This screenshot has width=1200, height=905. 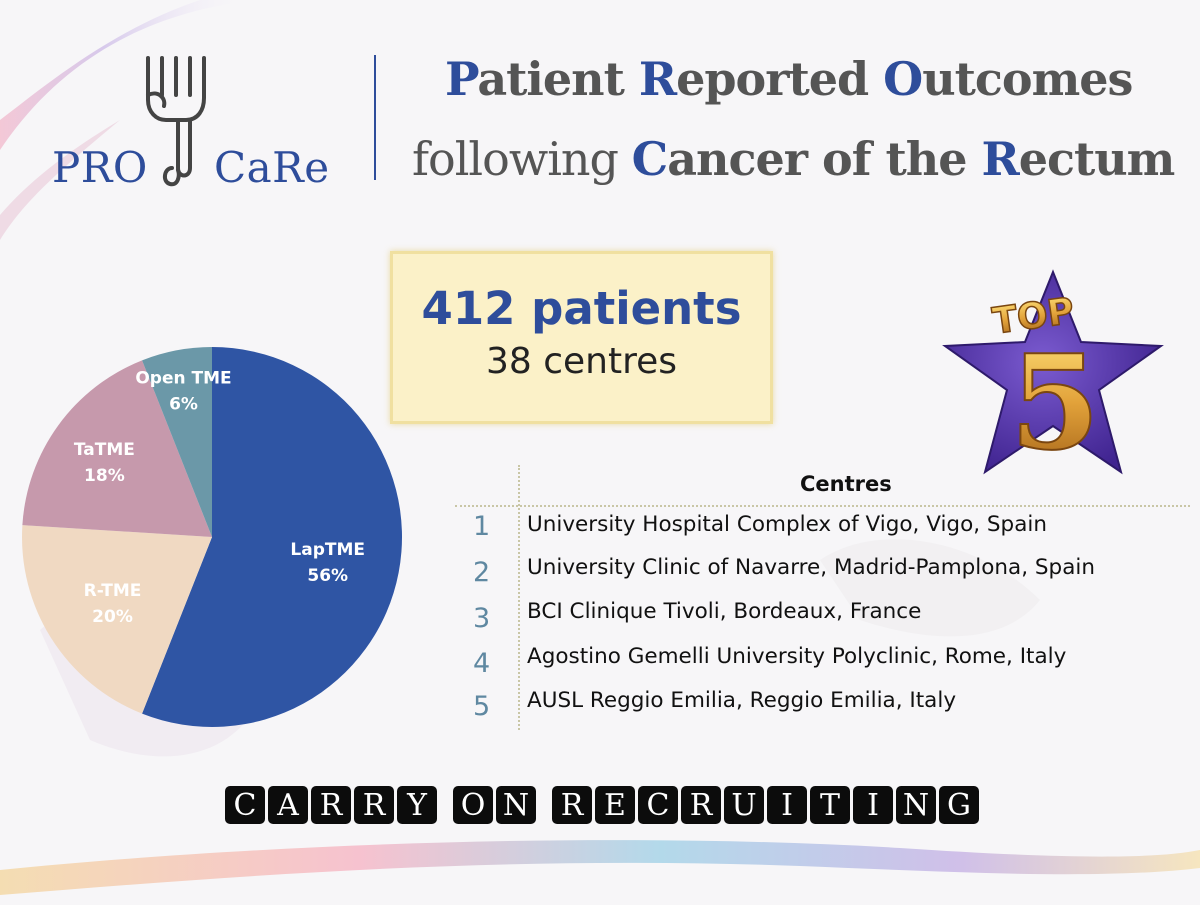 What do you see at coordinates (461, 79) in the screenshot?
I see `title-segment: P` at bounding box center [461, 79].